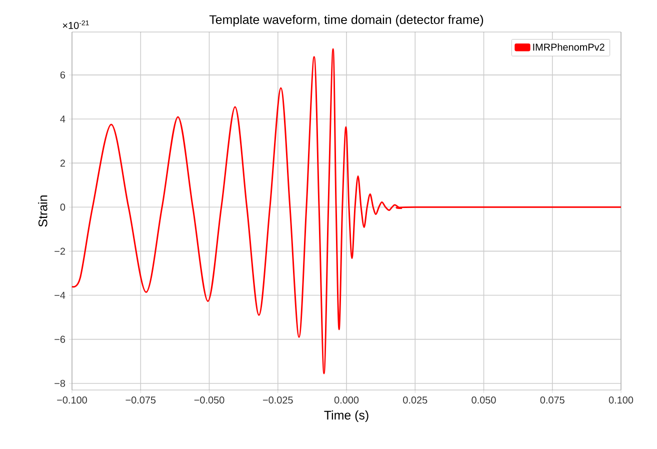 This screenshot has height=449, width=657. I want to click on text: ×10$^{-21}$, so click(75, 25).